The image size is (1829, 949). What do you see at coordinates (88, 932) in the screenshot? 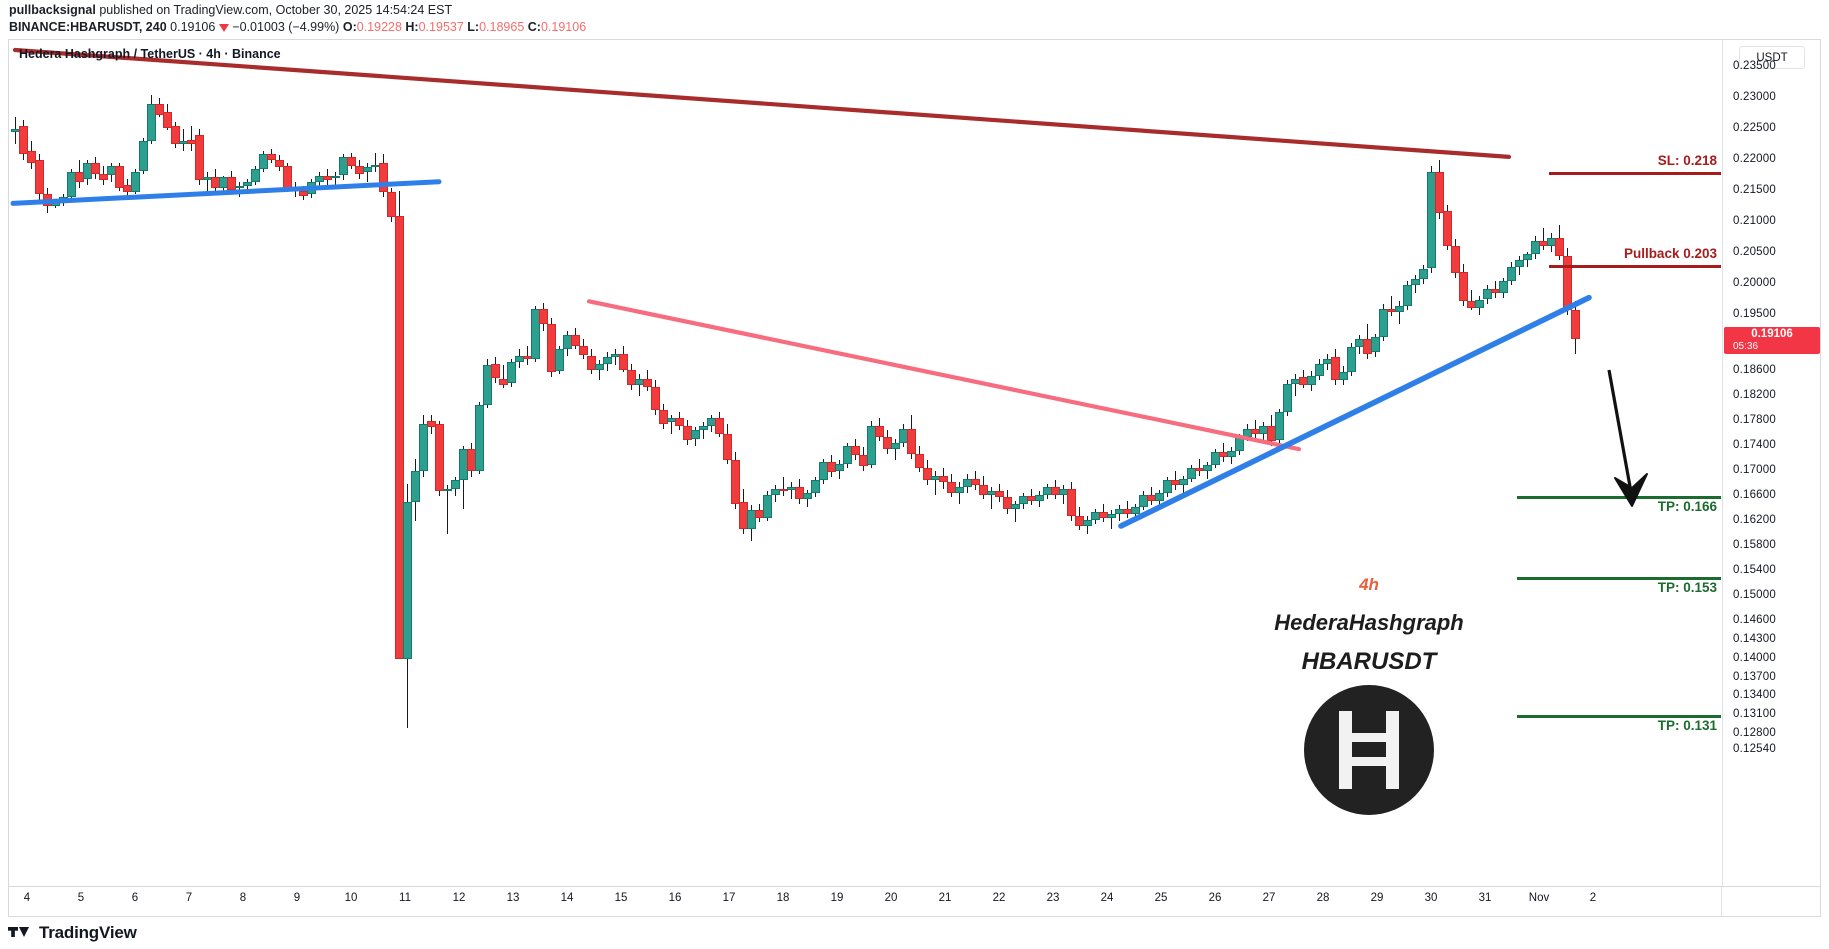
I see `tradingview-brand: TradingView` at bounding box center [88, 932].